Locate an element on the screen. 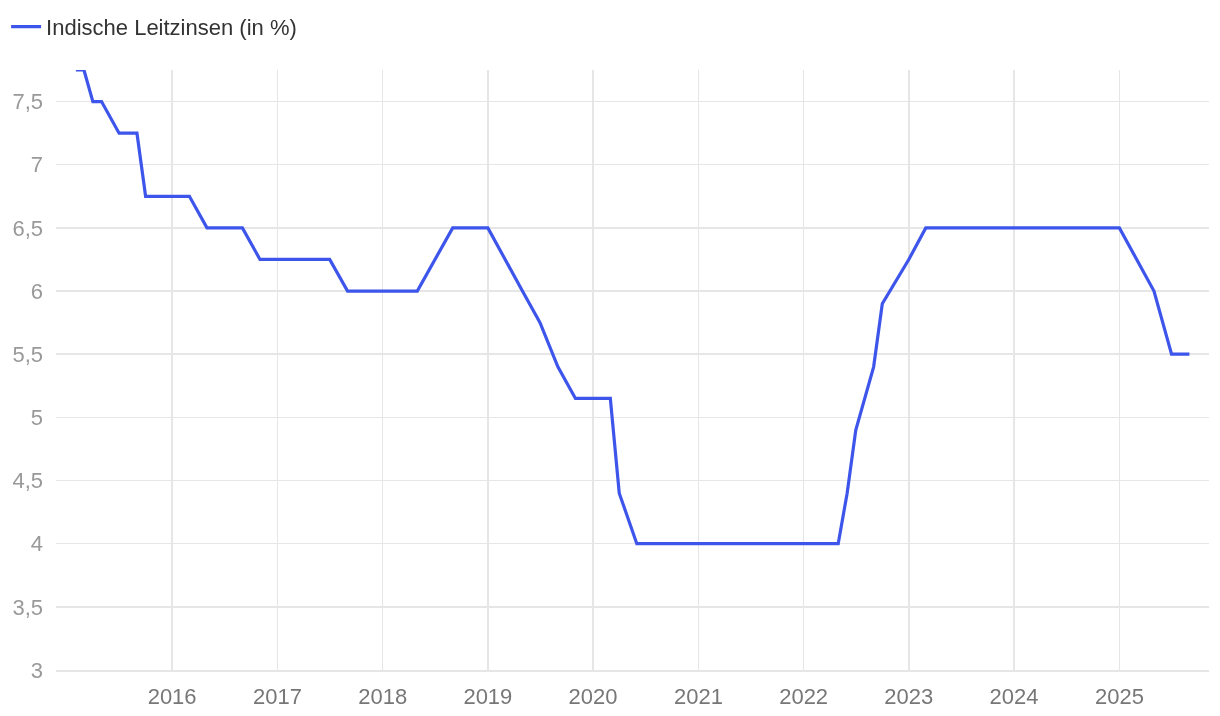 The width and height of the screenshot is (1220, 716). x-tick-label: 2018 is located at coordinates (383, 696).